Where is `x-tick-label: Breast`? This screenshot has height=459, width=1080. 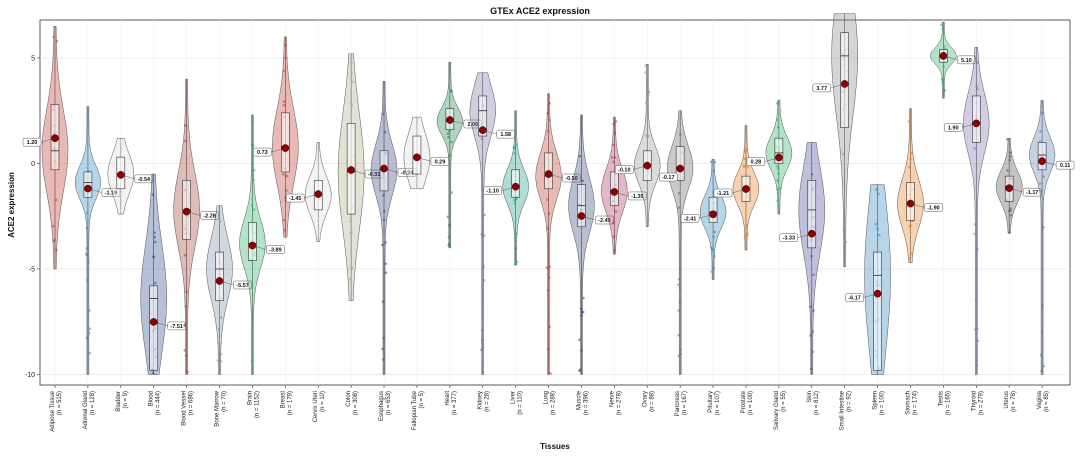
x-tick-label: Breast is located at coordinates (283, 400).